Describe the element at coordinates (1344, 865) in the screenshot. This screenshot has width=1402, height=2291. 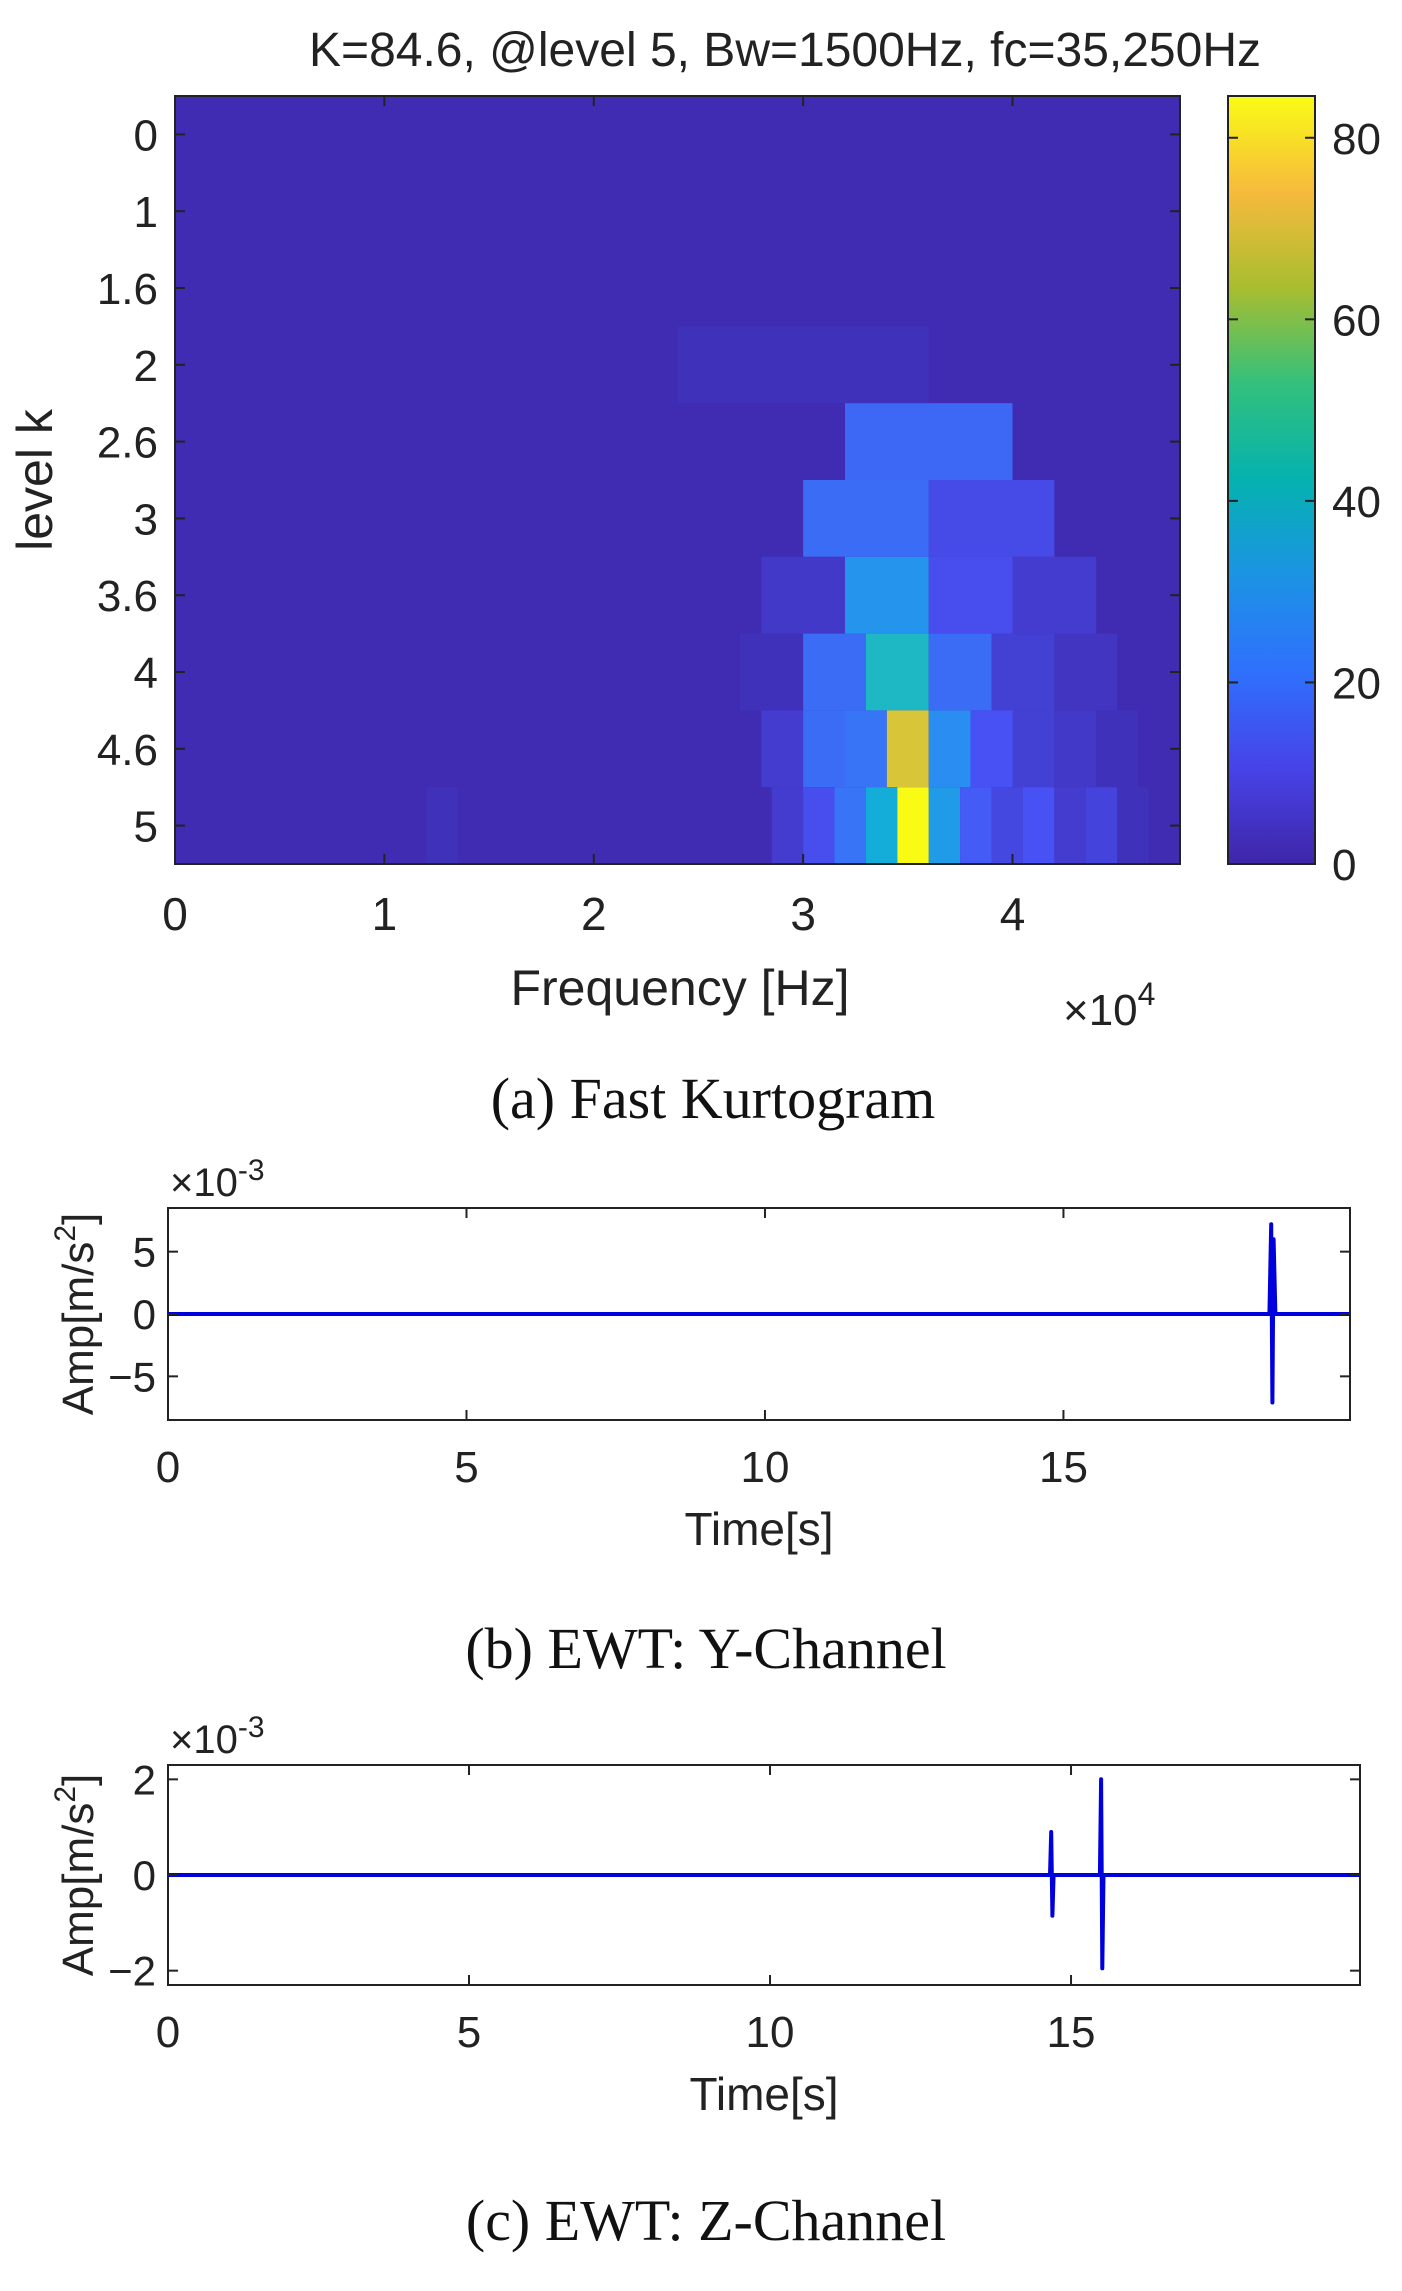
I see `colorbar-tick-label: 0` at that location.